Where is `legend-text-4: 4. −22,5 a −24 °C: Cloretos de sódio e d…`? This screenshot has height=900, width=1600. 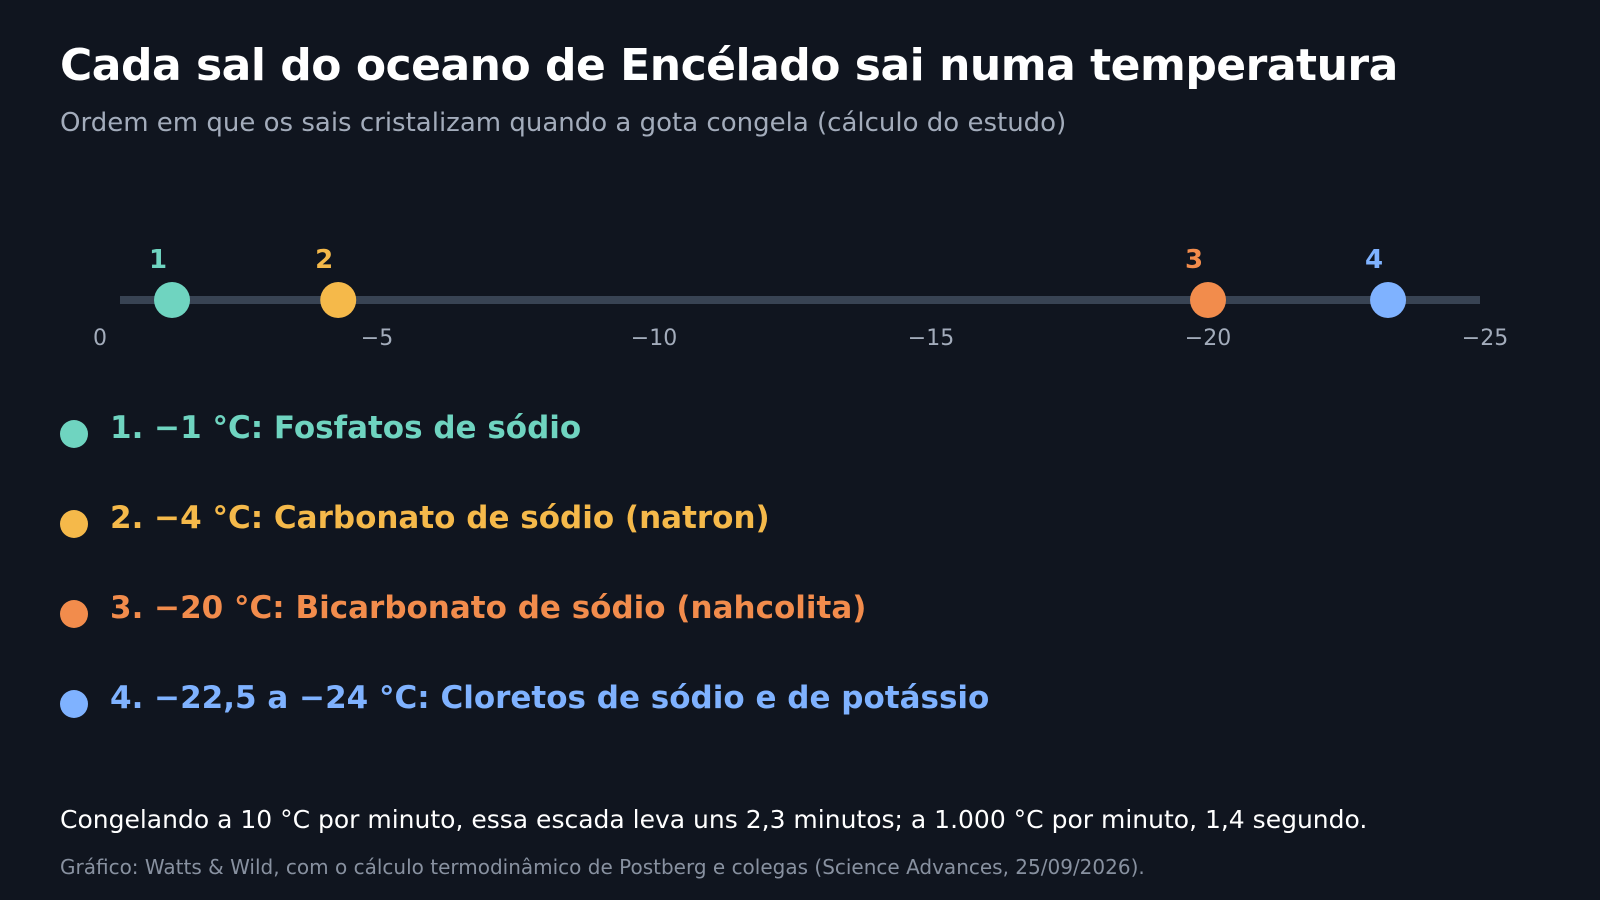 legend-text-4: 4. −22,5 a −24 °C: Cloretos de sódio e d… is located at coordinates (550, 698).